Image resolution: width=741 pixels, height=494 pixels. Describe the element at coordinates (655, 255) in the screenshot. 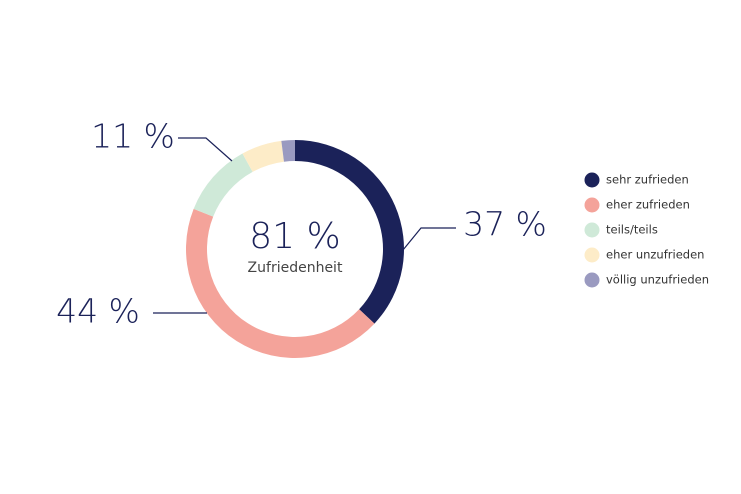

I see `legend-label: eher unzufrieden` at that location.